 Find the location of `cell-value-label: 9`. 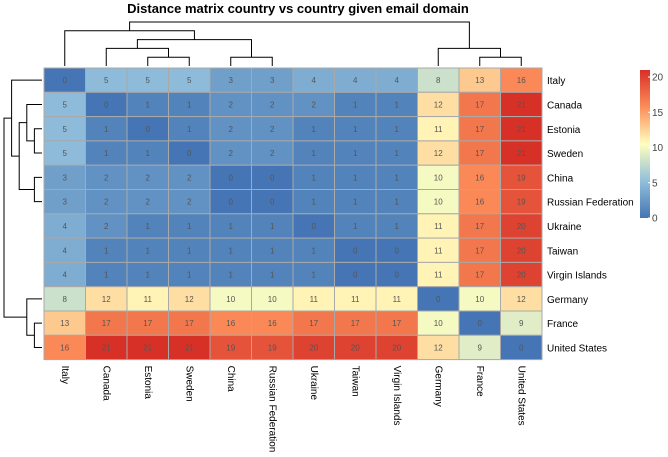

cell-value-label: 9 is located at coordinates (521, 323).